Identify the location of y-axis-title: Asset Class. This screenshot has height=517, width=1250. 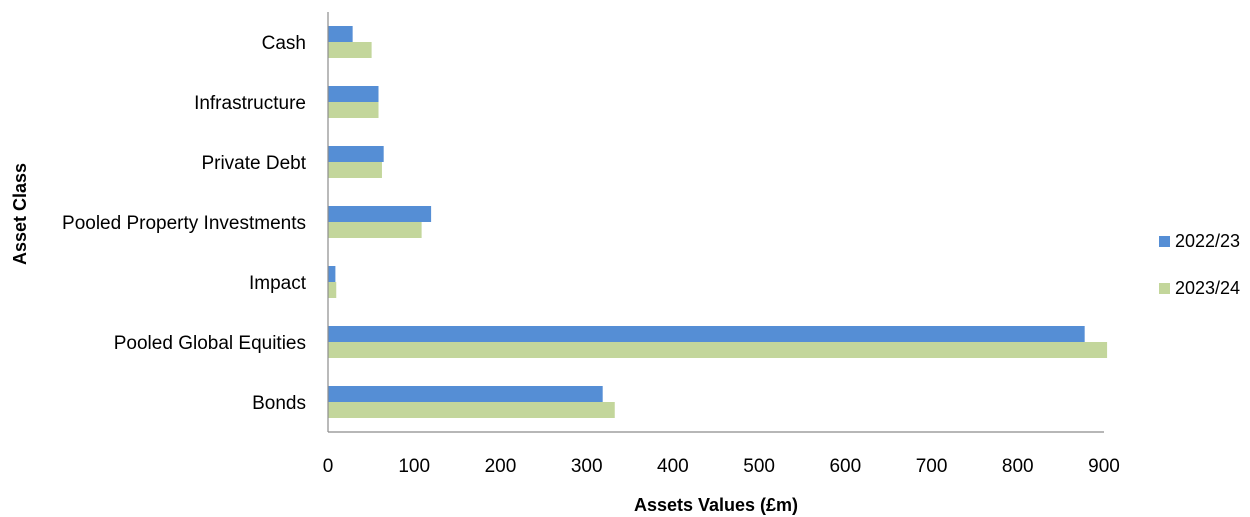
(20, 214).